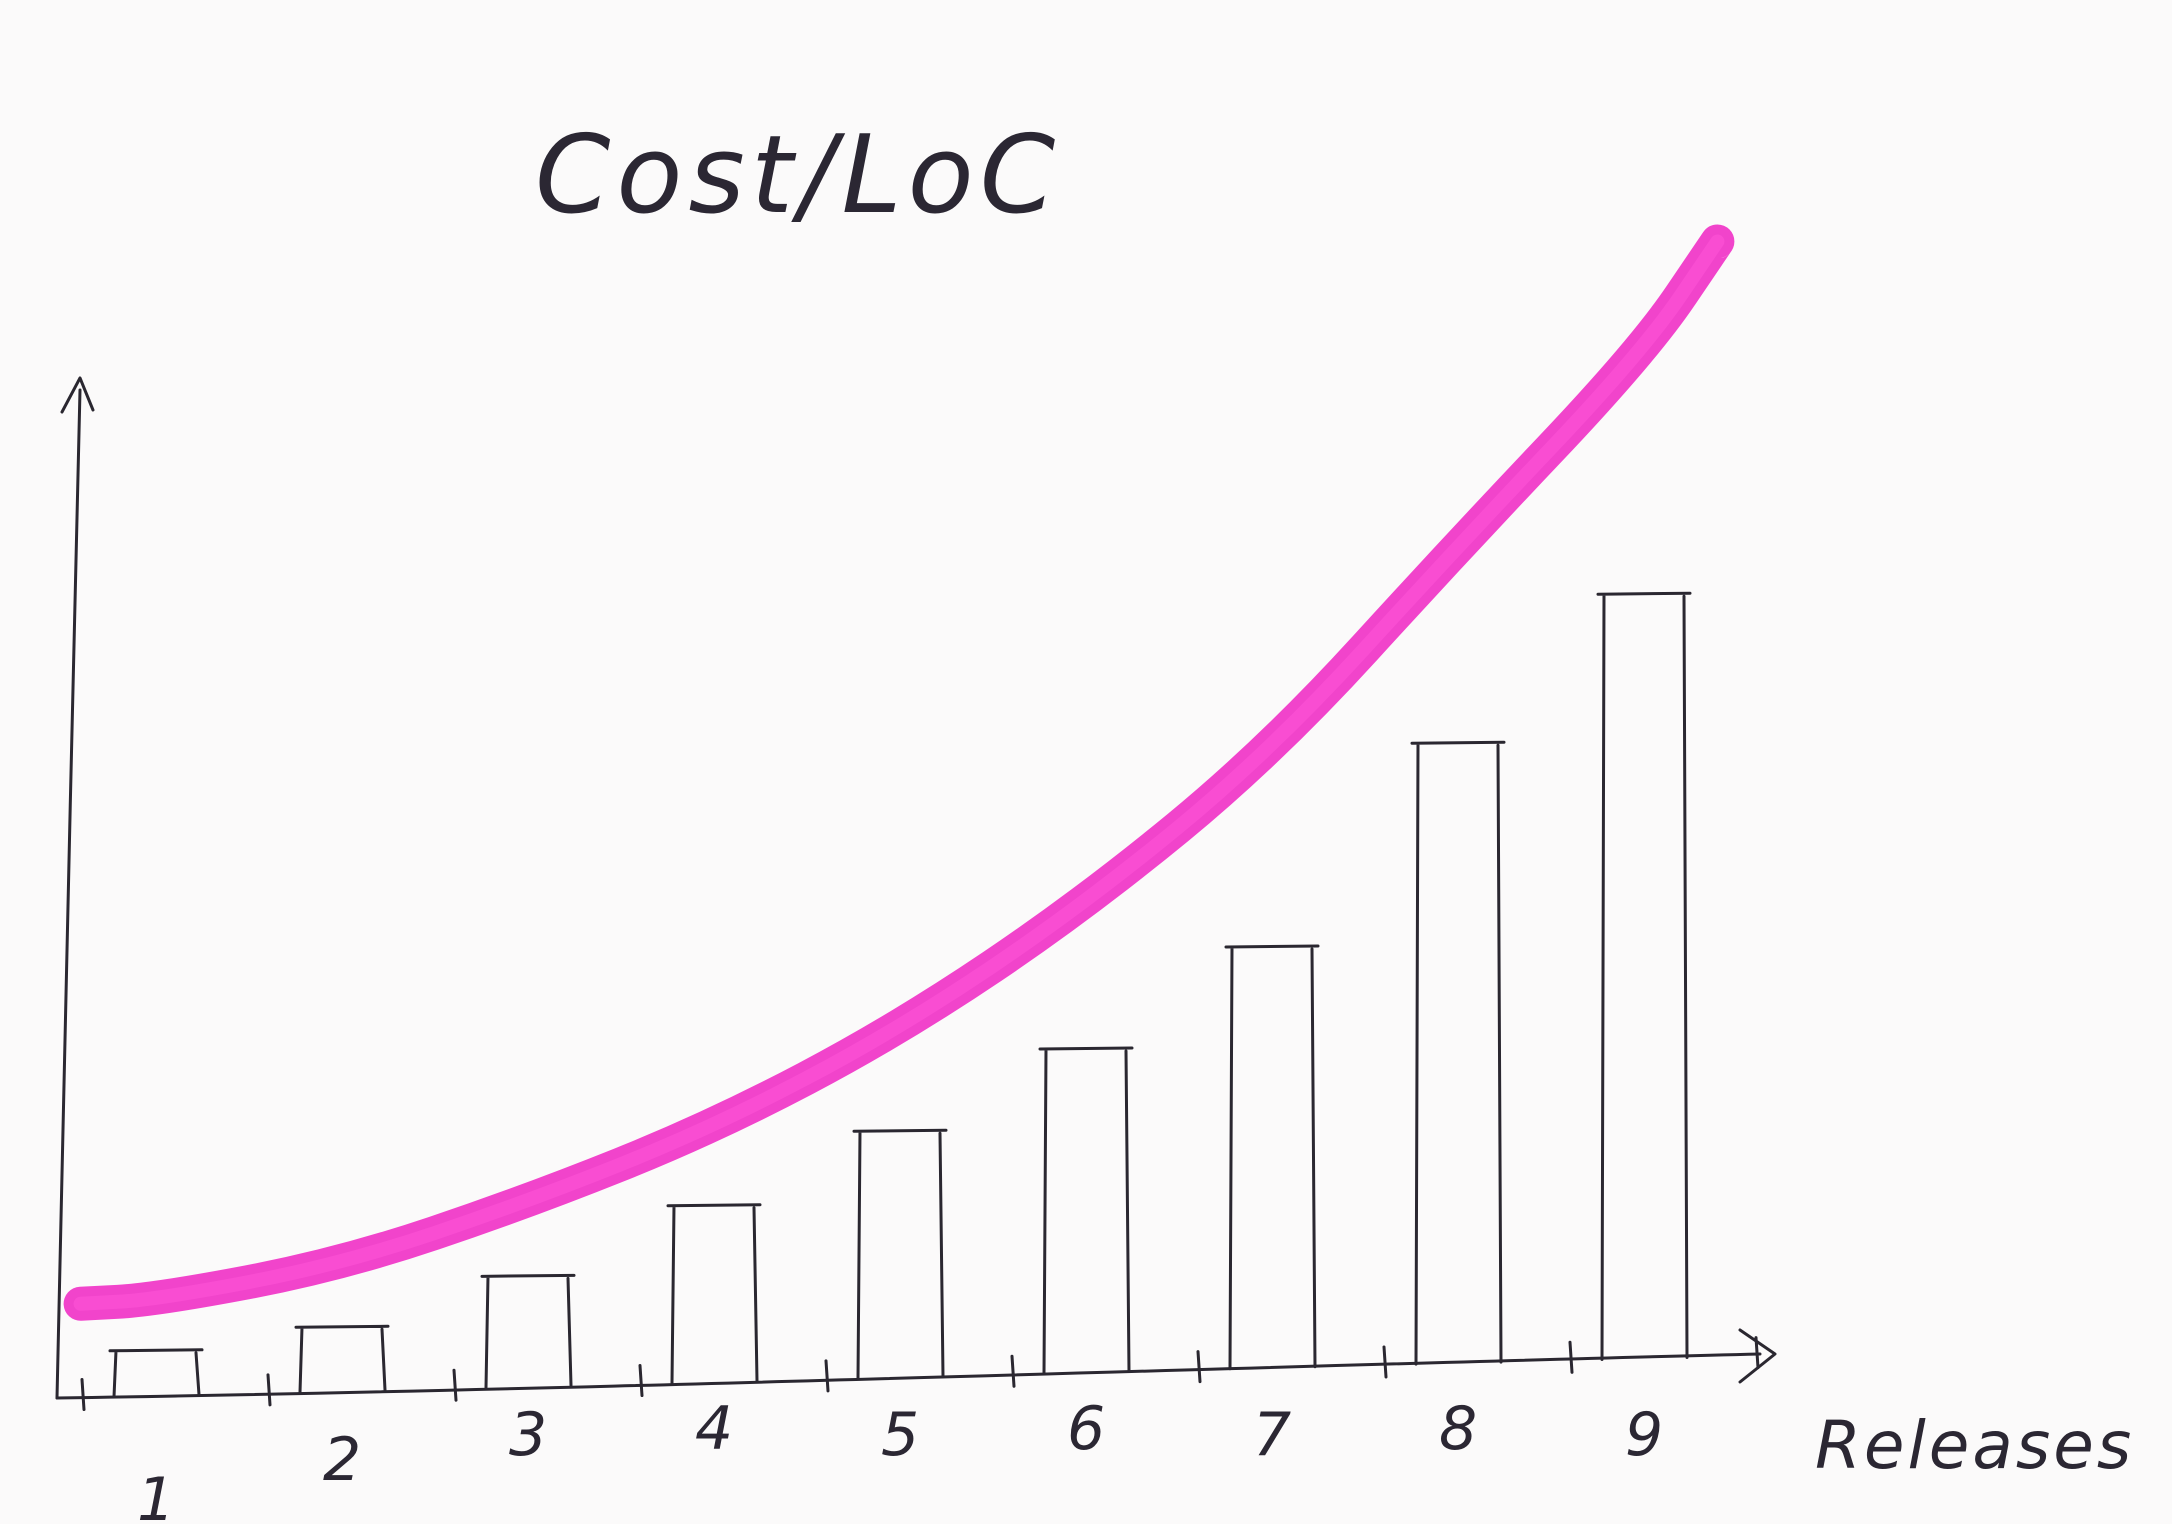 The width and height of the screenshot is (2172, 1524). I want to click on x-tick-label-4: 4, so click(714, 1429).